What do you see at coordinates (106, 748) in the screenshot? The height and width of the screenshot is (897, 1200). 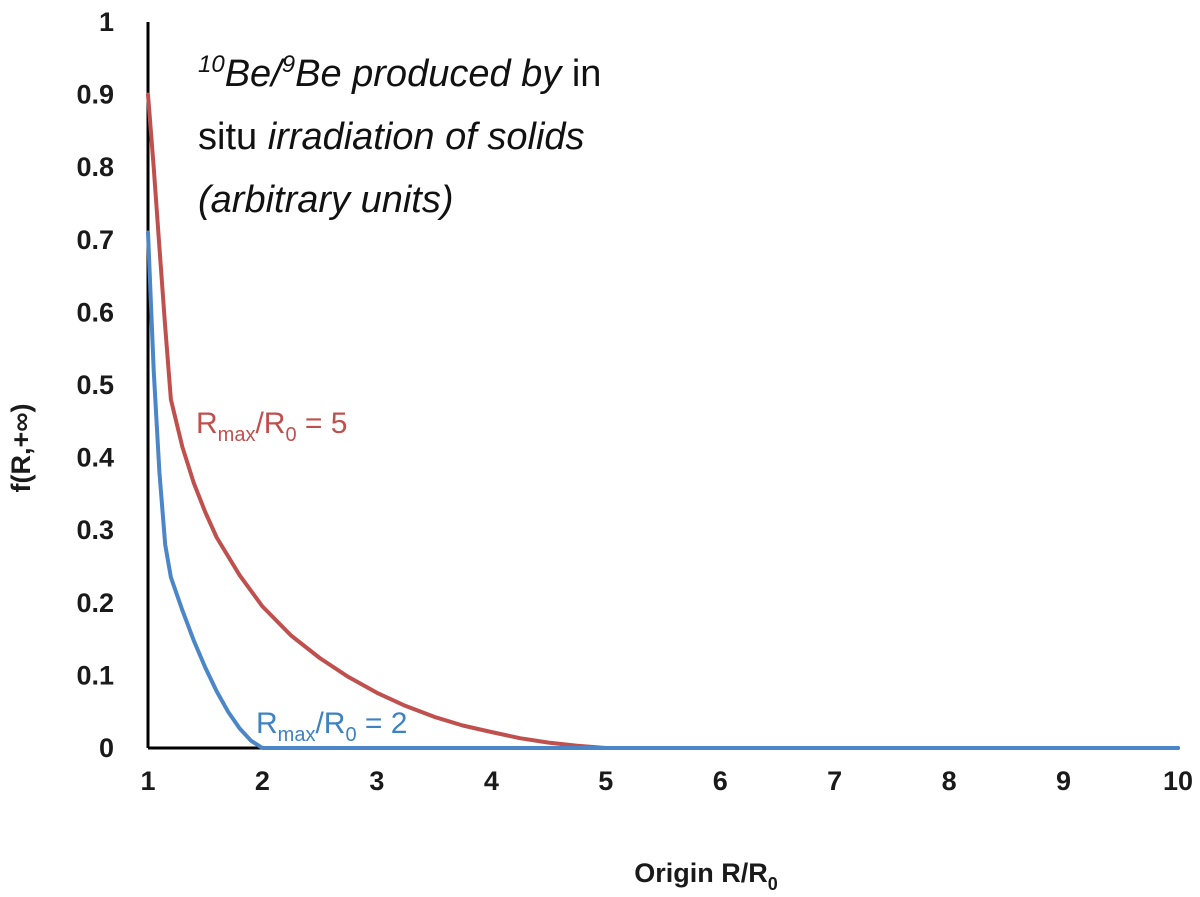 I see `y-tick-label: 0` at bounding box center [106, 748].